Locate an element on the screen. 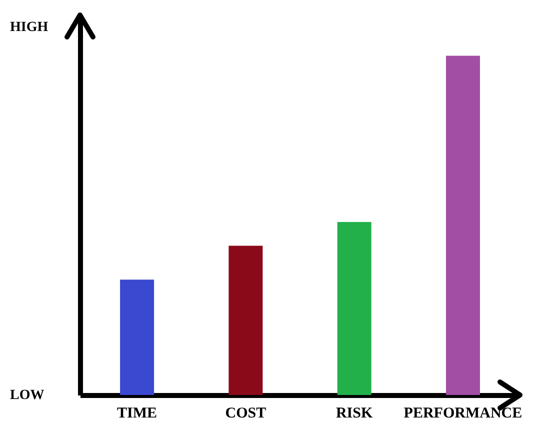 This screenshot has width=538, height=428. text: HIGH is located at coordinates (29, 27).